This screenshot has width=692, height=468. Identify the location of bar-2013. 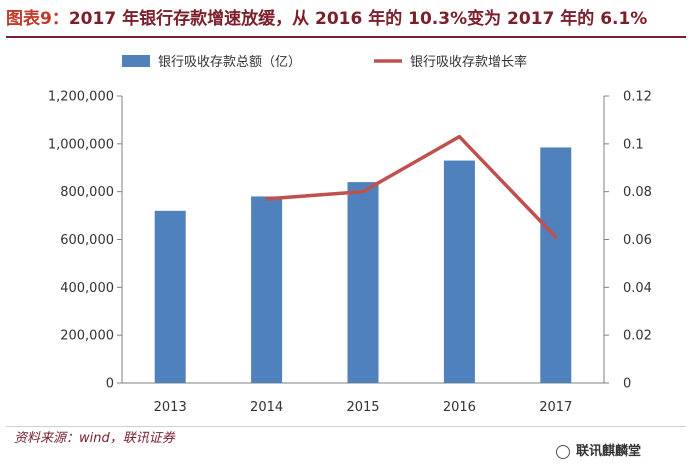
(170, 296).